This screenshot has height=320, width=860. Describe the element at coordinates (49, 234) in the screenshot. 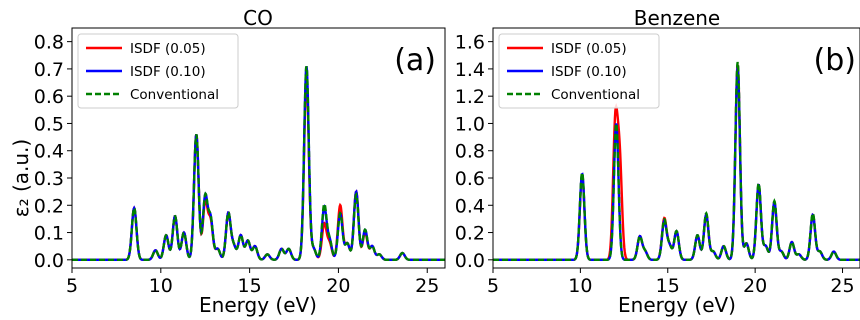

I see `y-tick-label: 0.1` at that location.